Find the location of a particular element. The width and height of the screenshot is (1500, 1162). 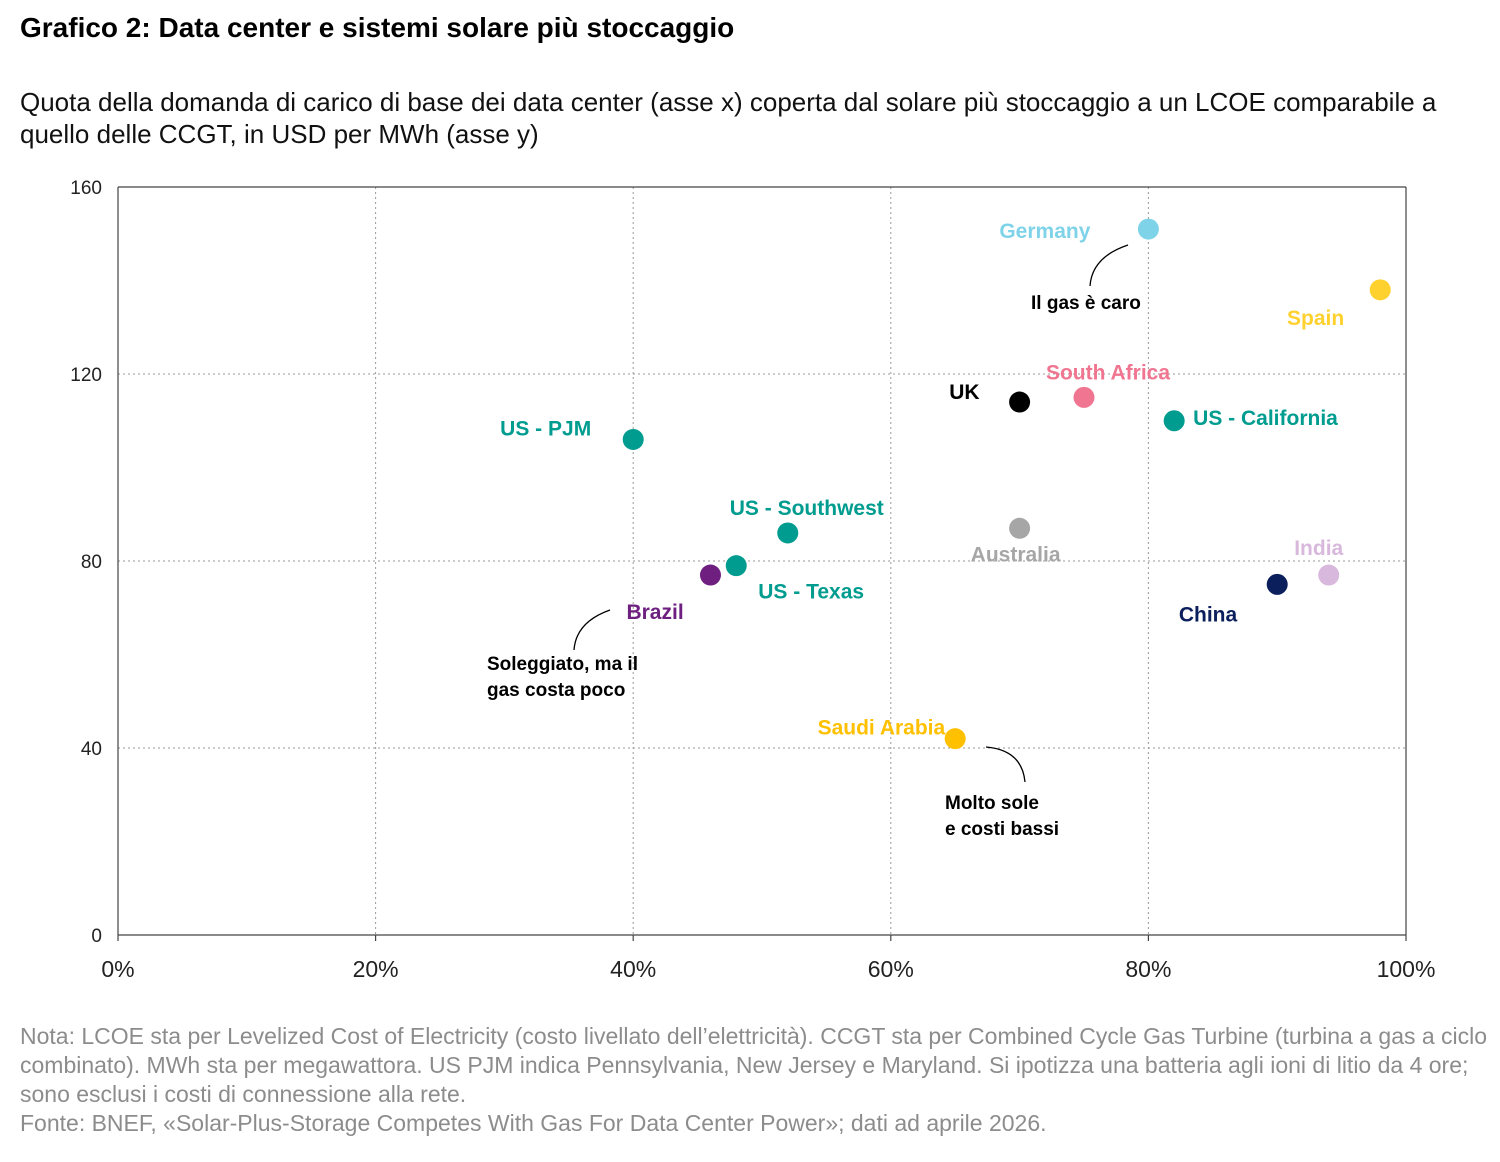

point-label: Spain is located at coordinates (1315, 318).